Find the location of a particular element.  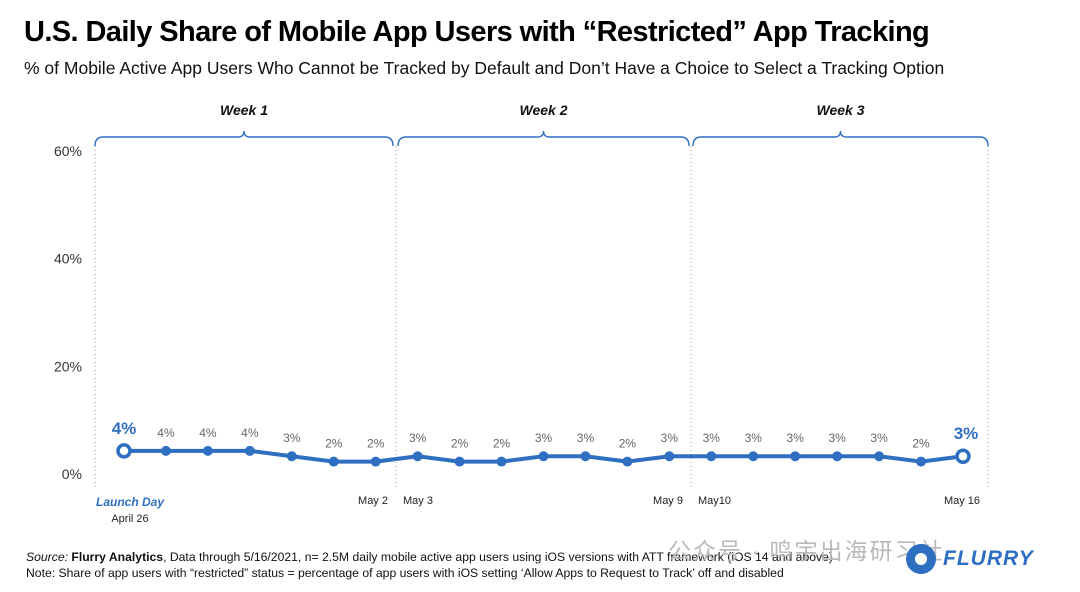

flurry-logo-icon is located at coordinates (921, 559).